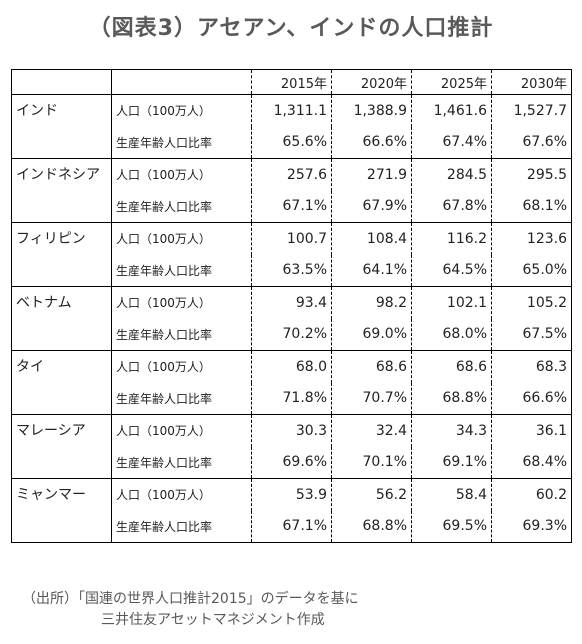  What do you see at coordinates (371, 398) in the screenshot?
I see `ratio-value: 70.7%` at bounding box center [371, 398].